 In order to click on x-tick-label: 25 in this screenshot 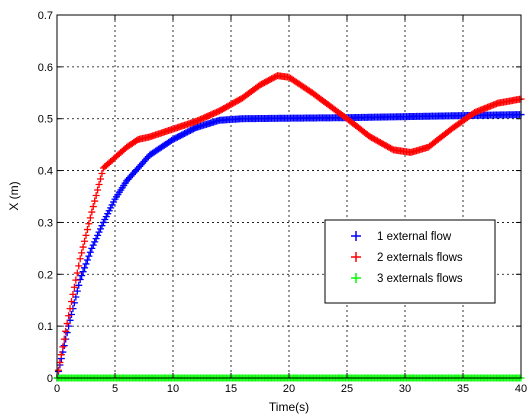, I will do `click(347, 389)`.